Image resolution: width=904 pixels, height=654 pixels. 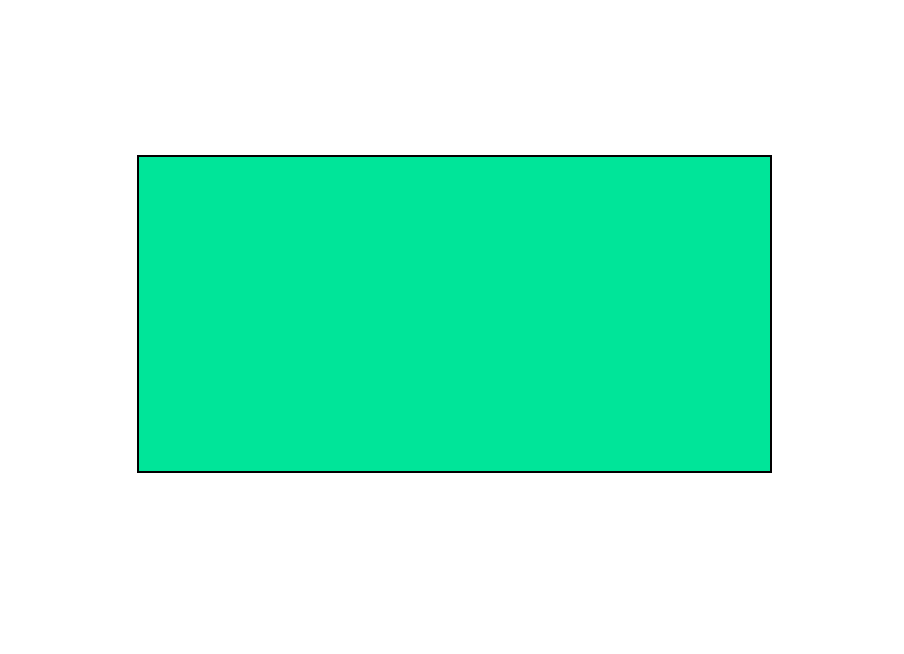 I want to click on colorbar, so click(x=794, y=336).